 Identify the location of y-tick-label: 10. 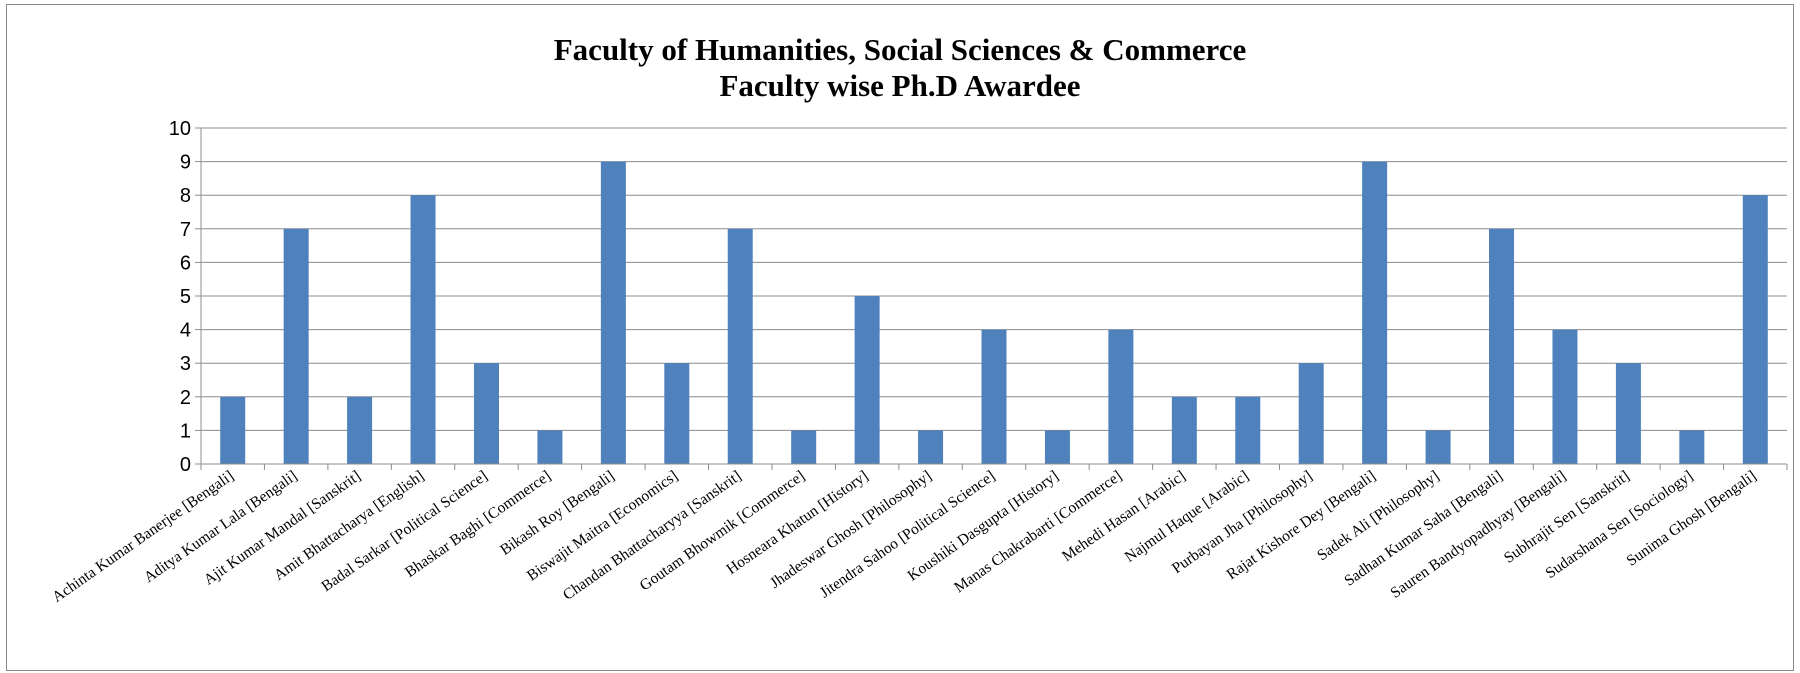
(180, 129).